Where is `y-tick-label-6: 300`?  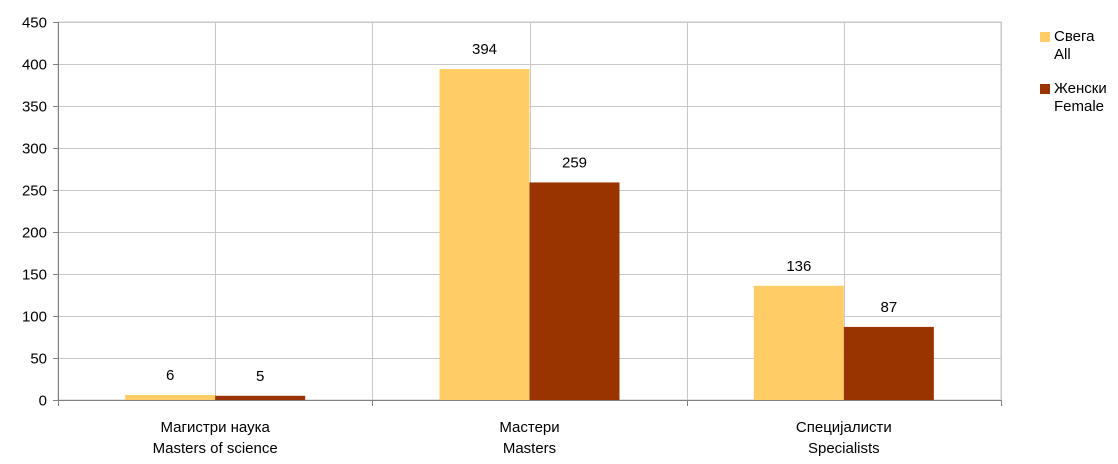
y-tick-label-6: 300 is located at coordinates (34, 149).